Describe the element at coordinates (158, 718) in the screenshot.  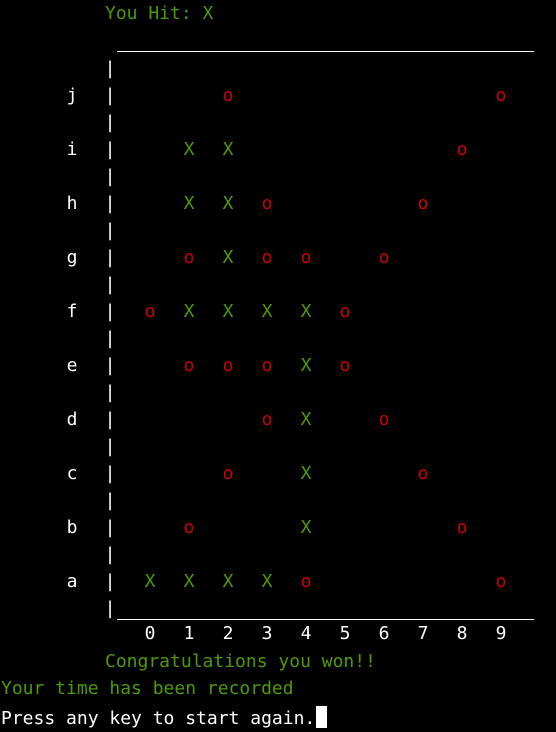
I see `restart-prompt-text: Press any key to start again.` at that location.